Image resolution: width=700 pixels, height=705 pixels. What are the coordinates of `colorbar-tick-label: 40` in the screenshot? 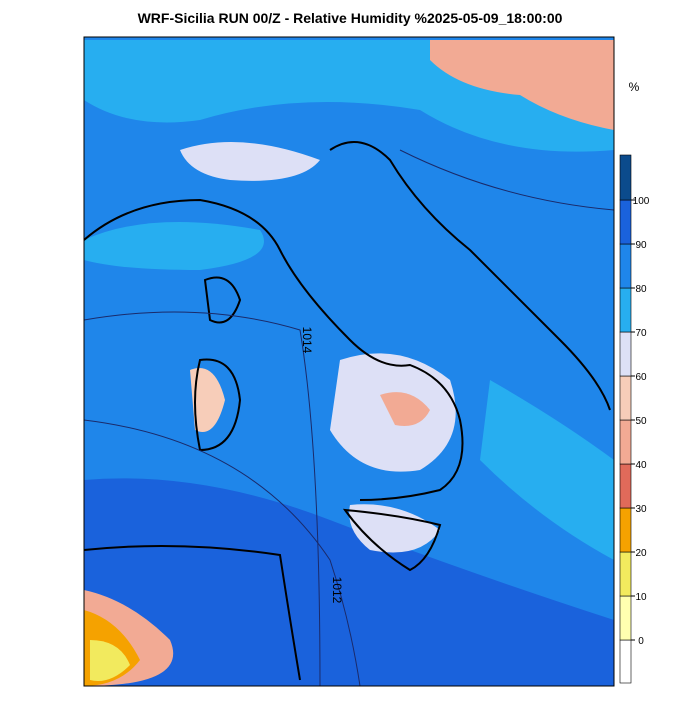 It's located at (641, 465).